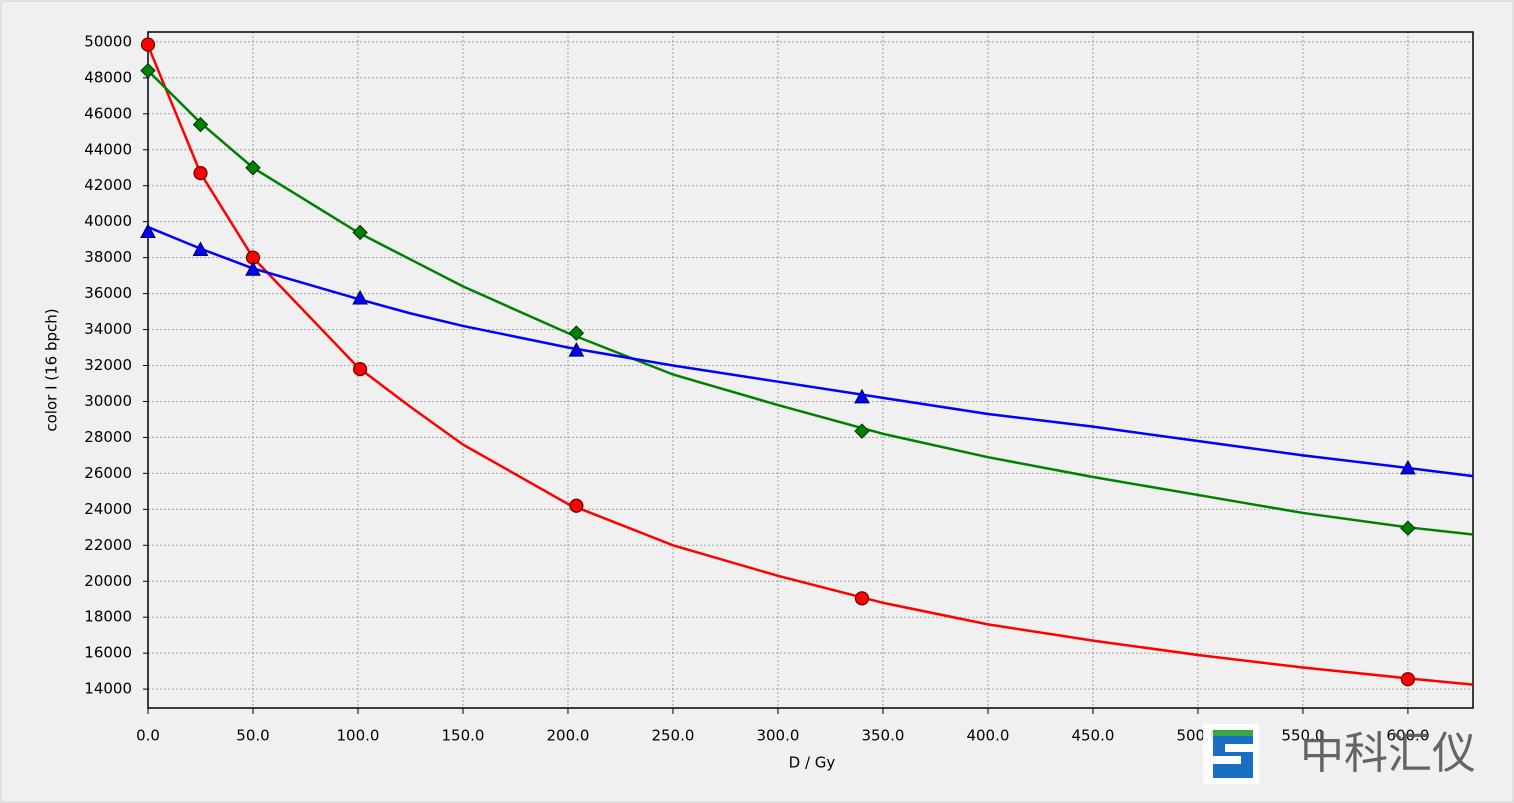 The image size is (1514, 803). Describe the element at coordinates (108, 41) in the screenshot. I see `y-tick-label: 50000` at that location.